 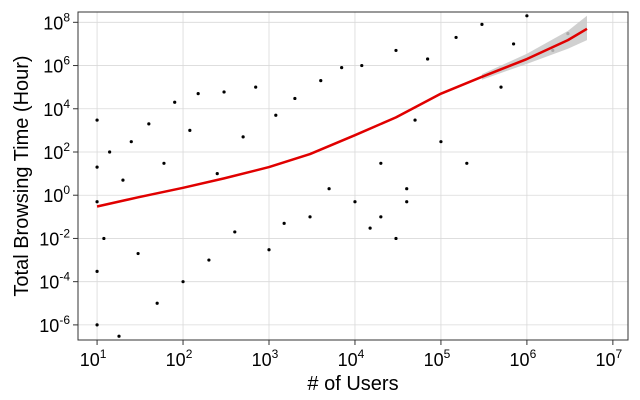 I want to click on x-axis-ticks: 10¹ 10² 10³ 10⁴ 10⁵ 10⁶ 10⁷, so click(x=351, y=355).